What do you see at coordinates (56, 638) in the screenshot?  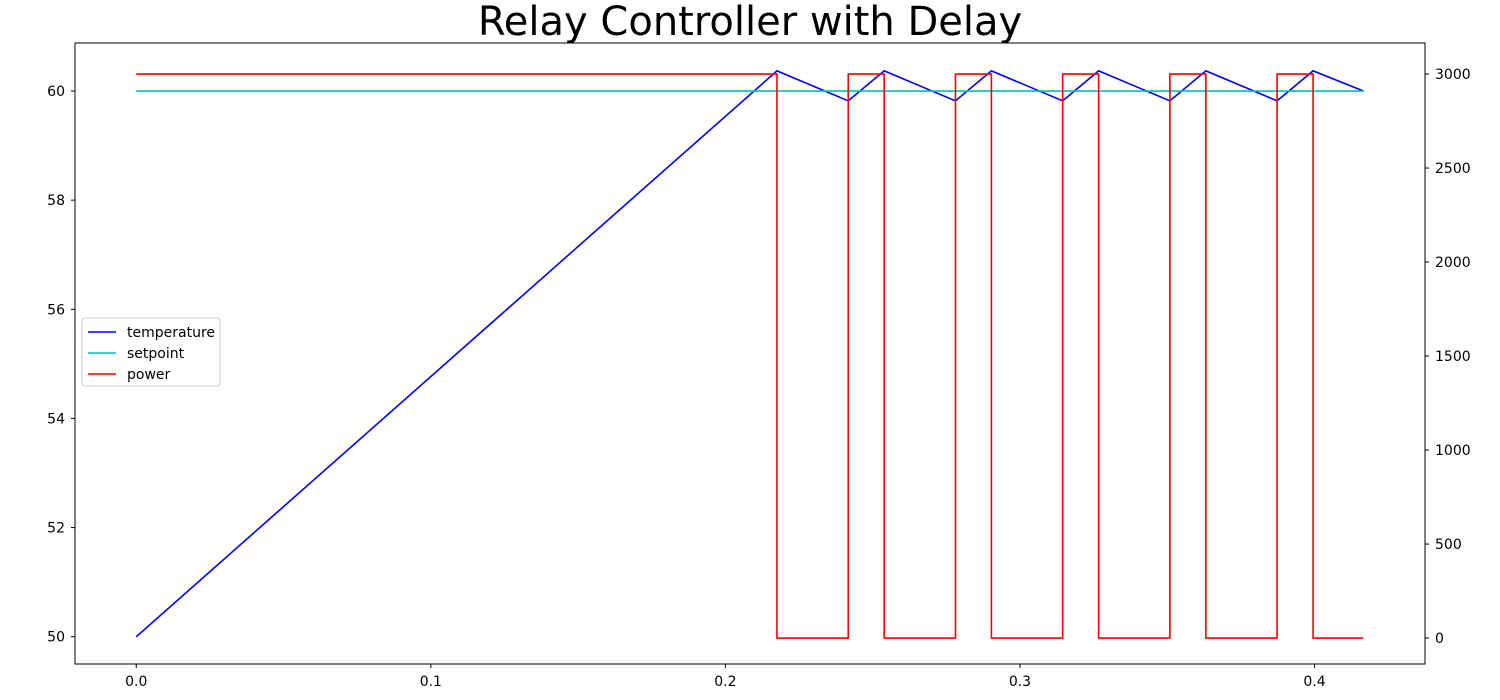 I see `left-y-tick-label: 50` at bounding box center [56, 638].